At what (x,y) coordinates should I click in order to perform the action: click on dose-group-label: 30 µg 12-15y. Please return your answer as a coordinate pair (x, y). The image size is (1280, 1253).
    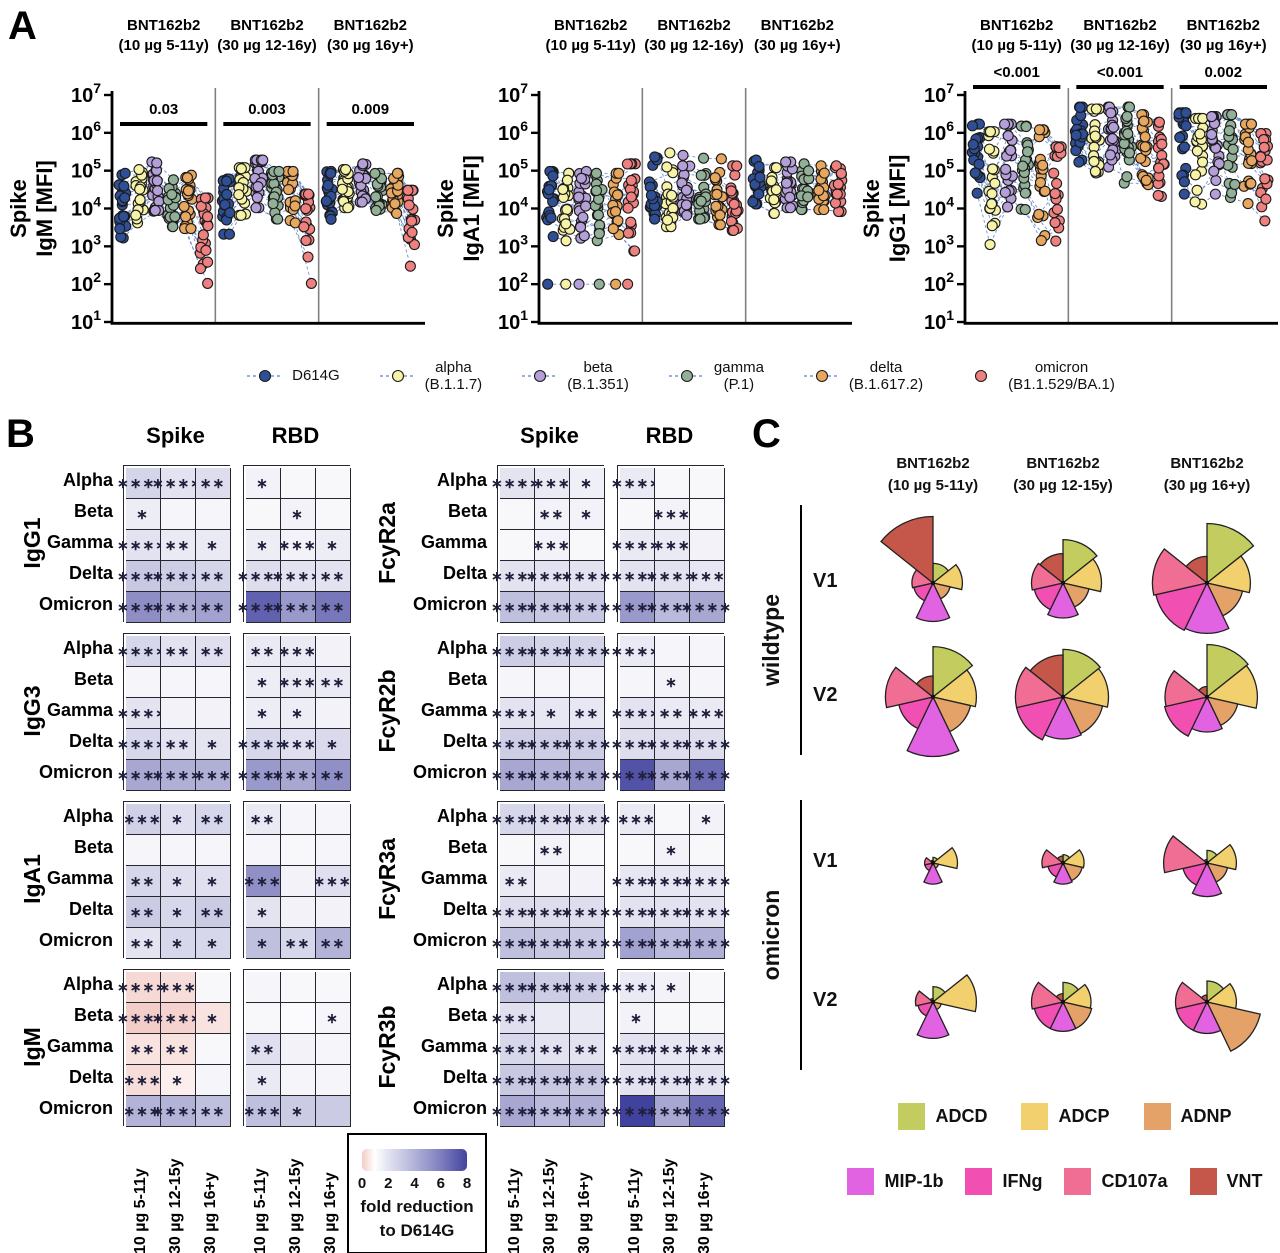
    Looking at the image, I should click on (549, 1205).